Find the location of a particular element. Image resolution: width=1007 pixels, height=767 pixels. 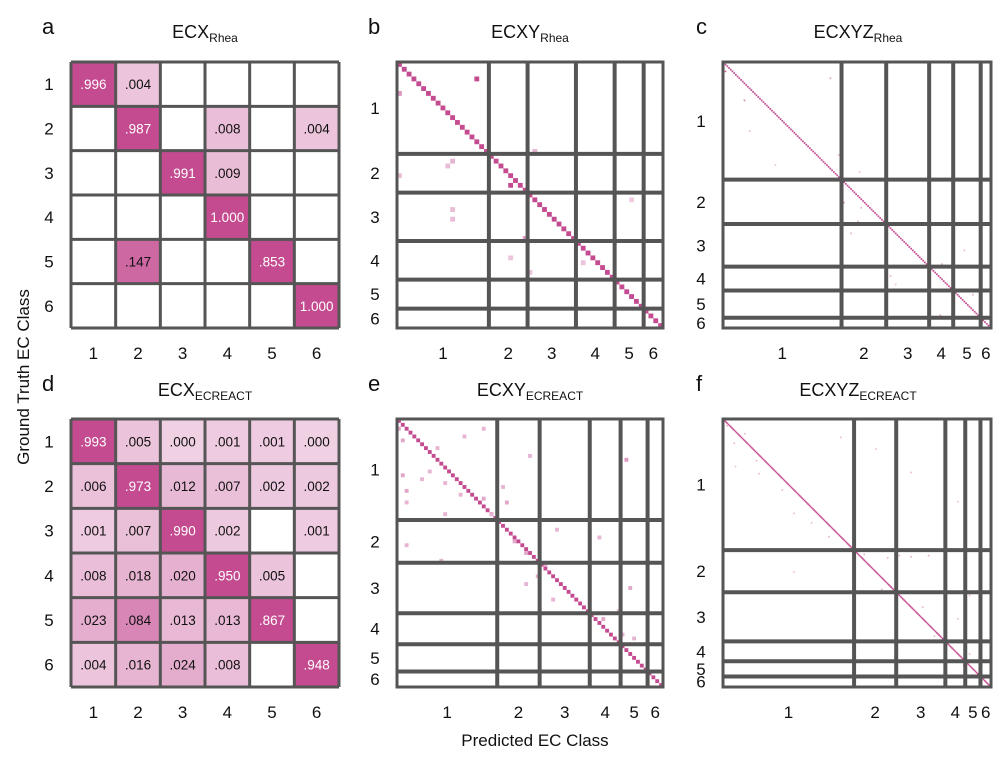

cell-value-label: .023 is located at coordinates (93, 620).